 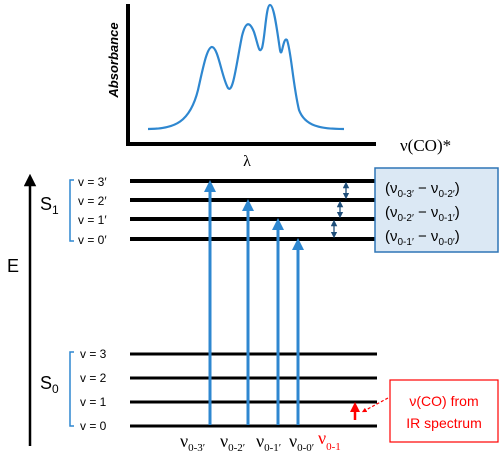 What do you see at coordinates (422, 238) in the screenshot?
I see `spacing-line: (ν0-1′ − ν0-0′)` at bounding box center [422, 238].